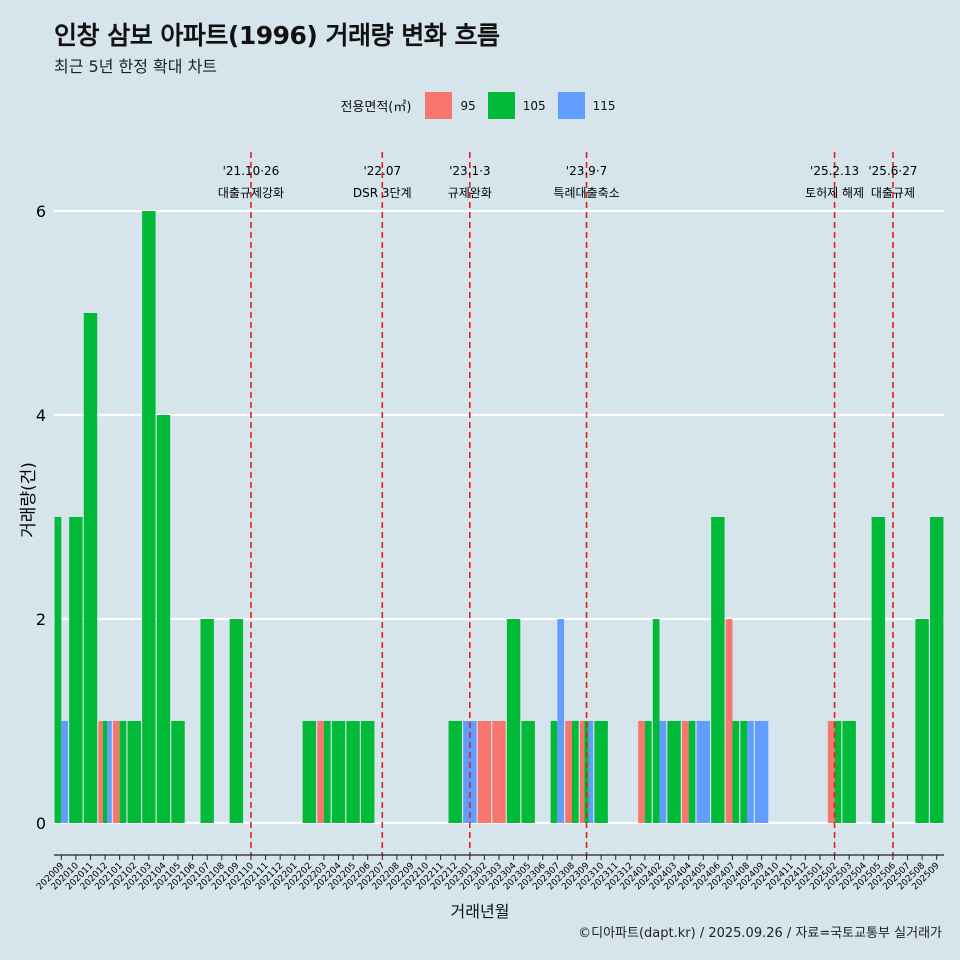 This screenshot has width=960, height=960. What do you see at coordinates (604, 105) in the screenshot?
I see `legend-label-115: 115` at bounding box center [604, 105].